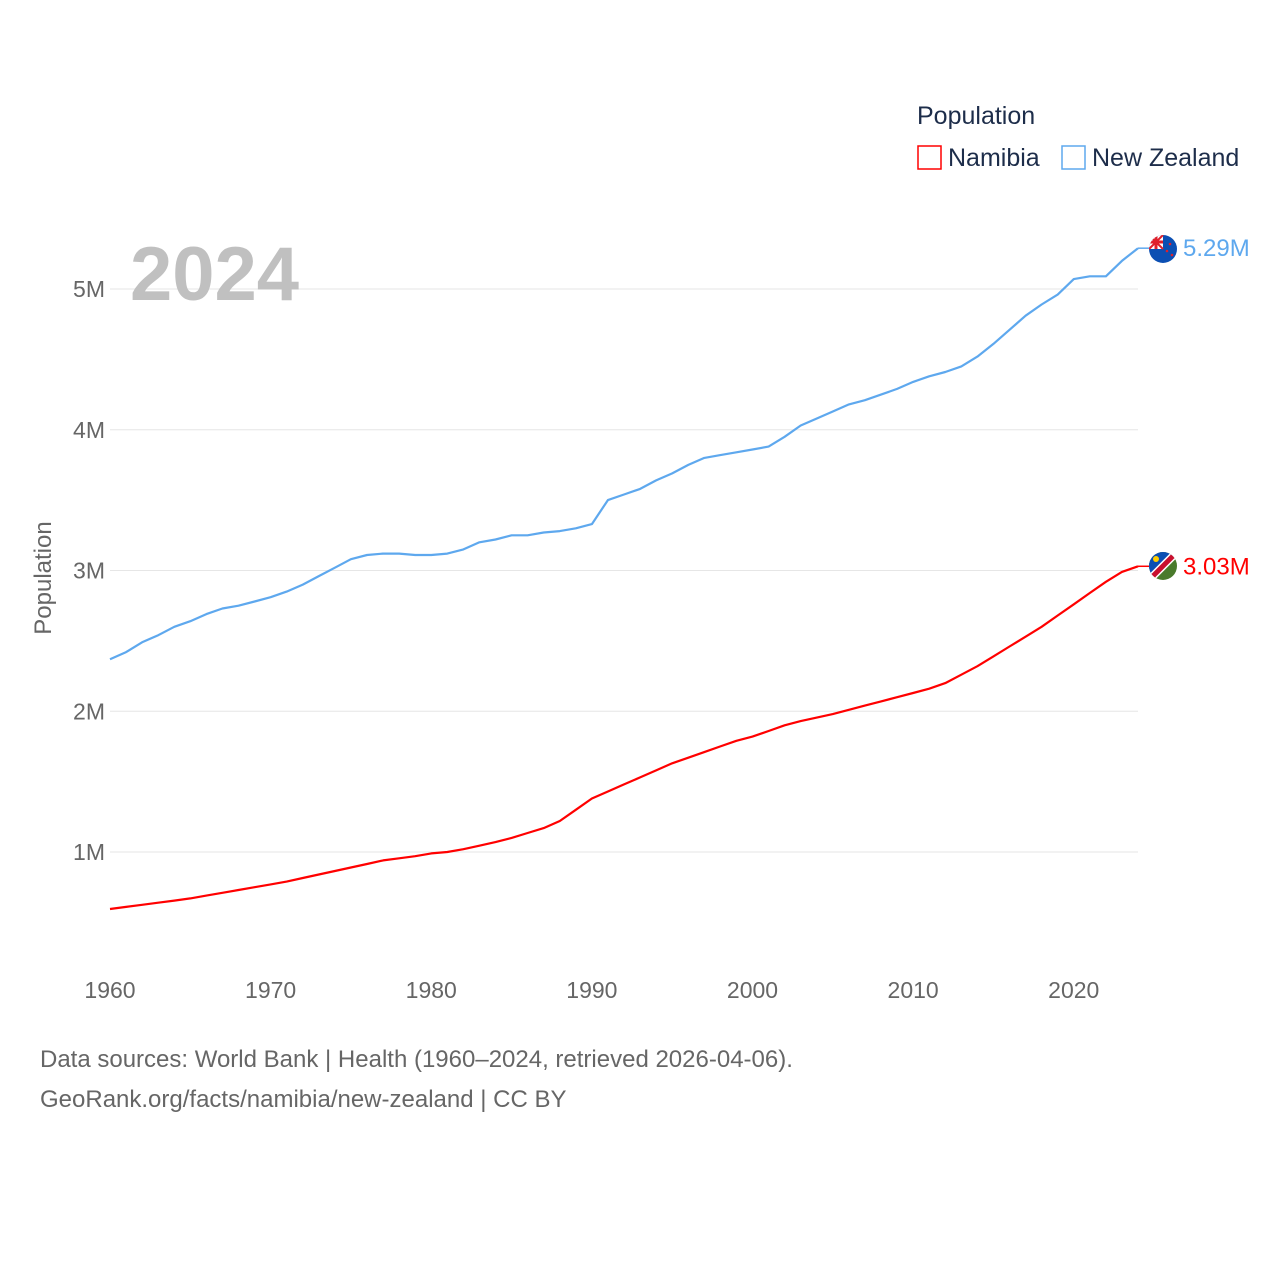 The width and height of the screenshot is (1280, 1280). What do you see at coordinates (752, 990) in the screenshot?
I see `x-tick-label: 2000` at bounding box center [752, 990].